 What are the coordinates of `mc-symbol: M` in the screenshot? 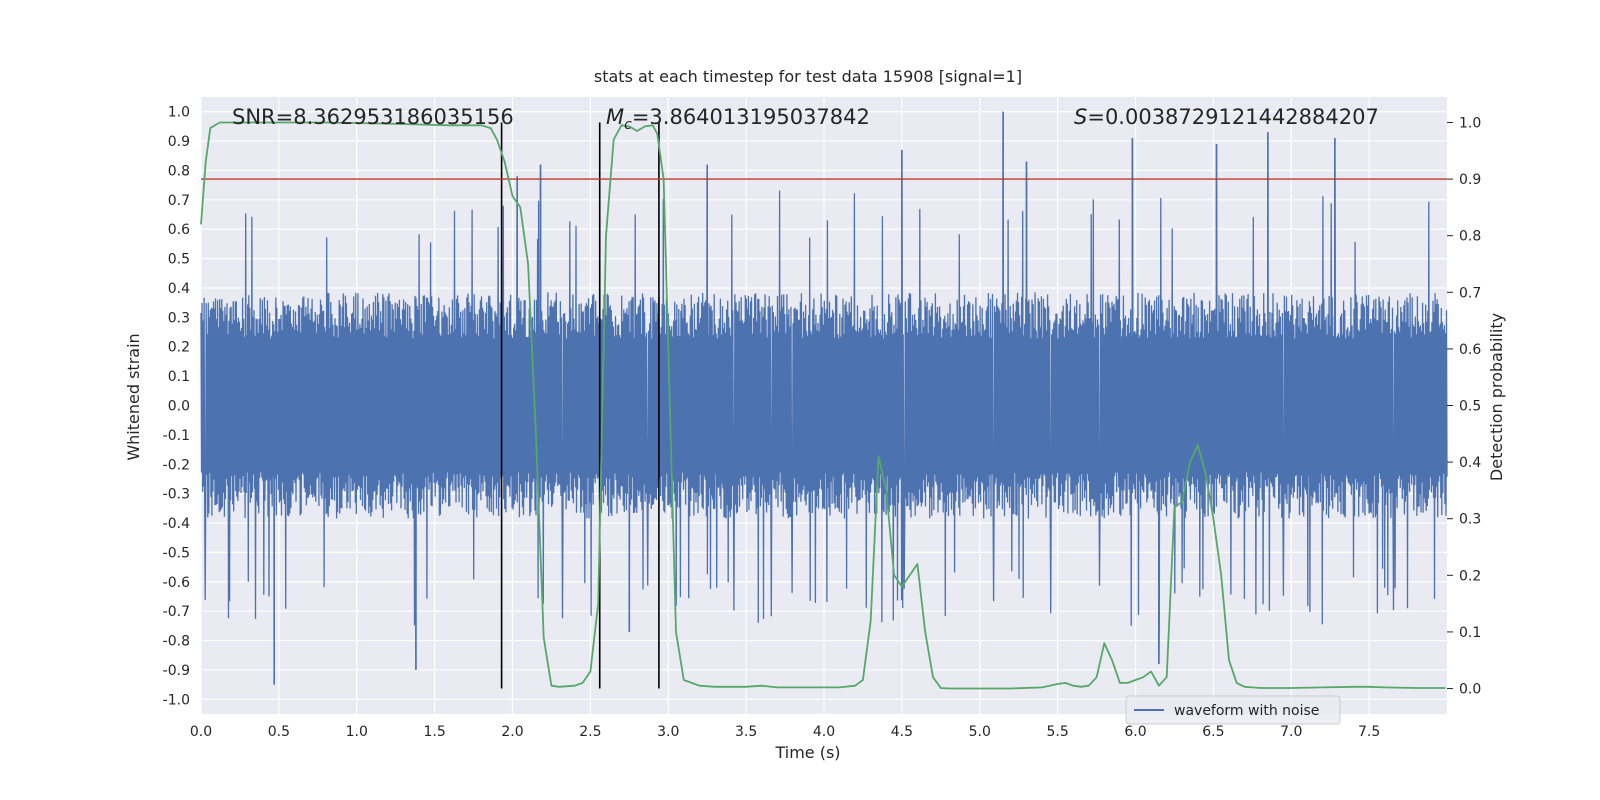 It's located at (615, 117).